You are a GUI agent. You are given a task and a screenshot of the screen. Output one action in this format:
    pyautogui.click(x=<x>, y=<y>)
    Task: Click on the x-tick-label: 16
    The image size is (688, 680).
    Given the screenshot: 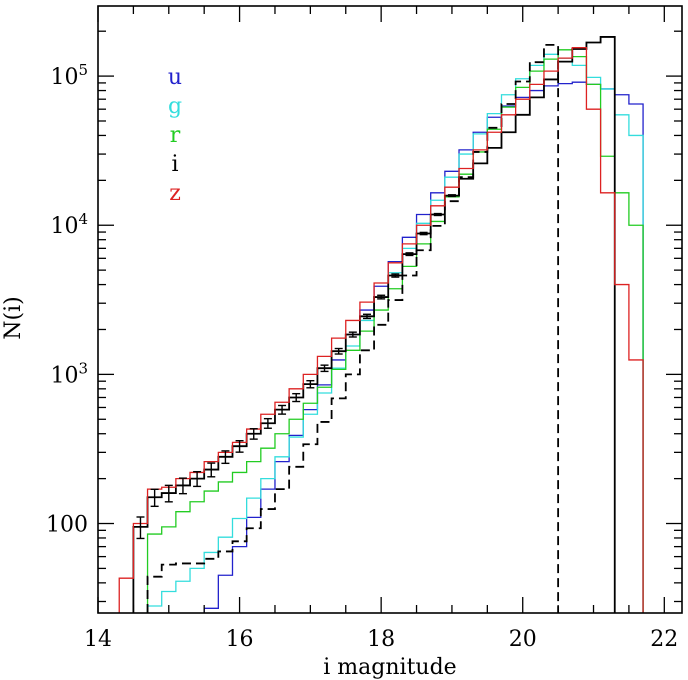 What is the action you would take?
    pyautogui.click(x=240, y=639)
    